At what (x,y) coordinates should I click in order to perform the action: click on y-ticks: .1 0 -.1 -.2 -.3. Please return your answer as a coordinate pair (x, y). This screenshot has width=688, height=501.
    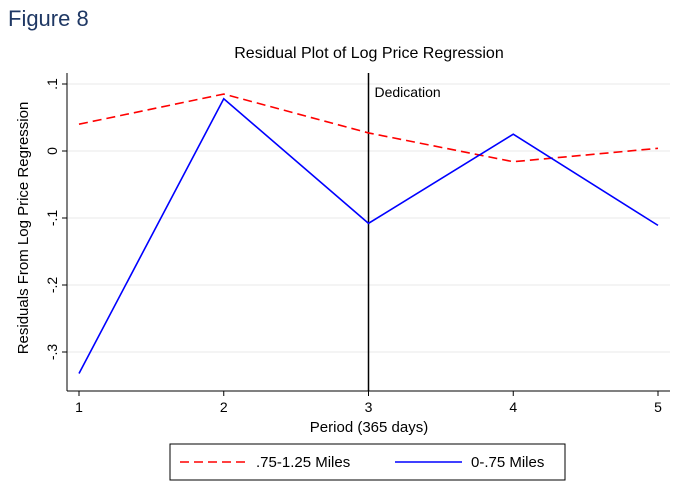
    Looking at the image, I should click on (55, 219).